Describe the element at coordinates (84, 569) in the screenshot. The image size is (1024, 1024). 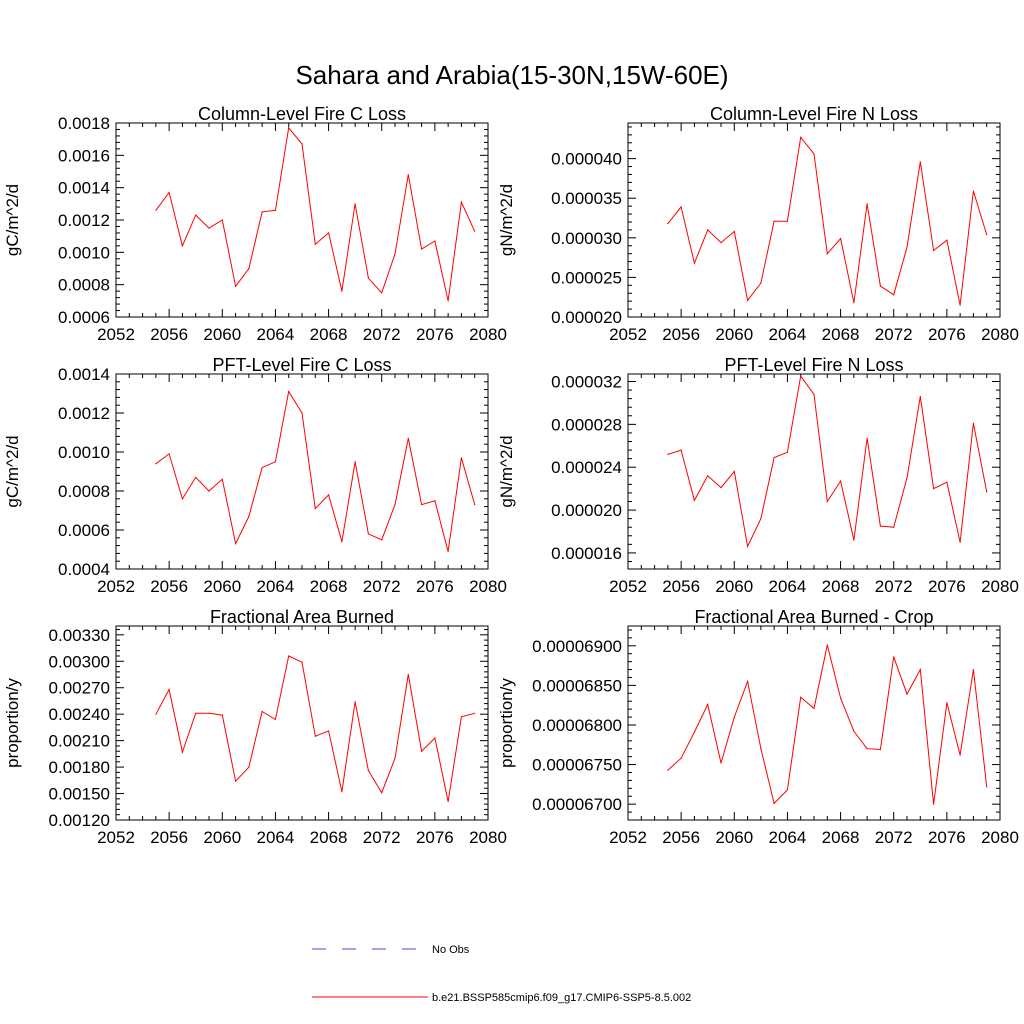
I see `y-tick-label: 0.0004` at that location.